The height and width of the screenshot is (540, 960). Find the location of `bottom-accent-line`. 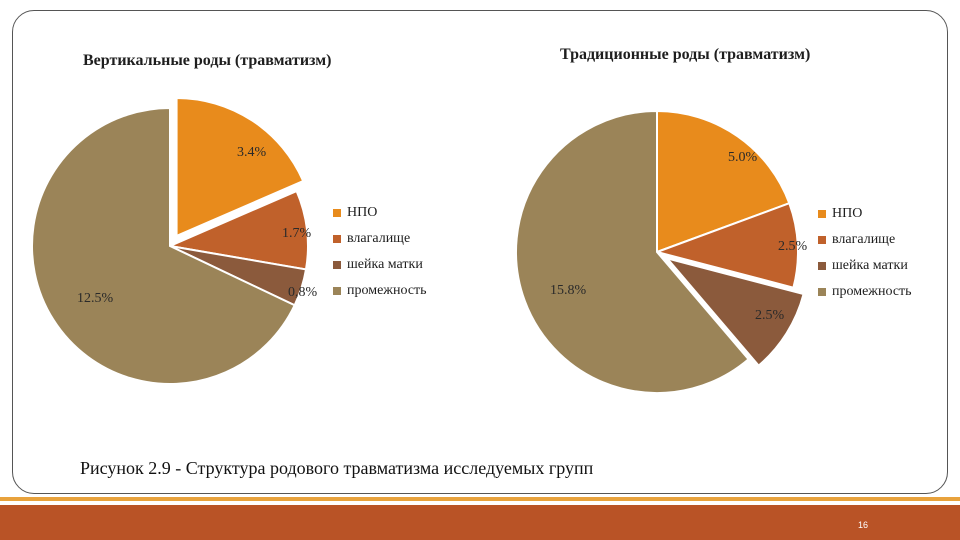

bottom-accent-line is located at coordinates (480, 499).